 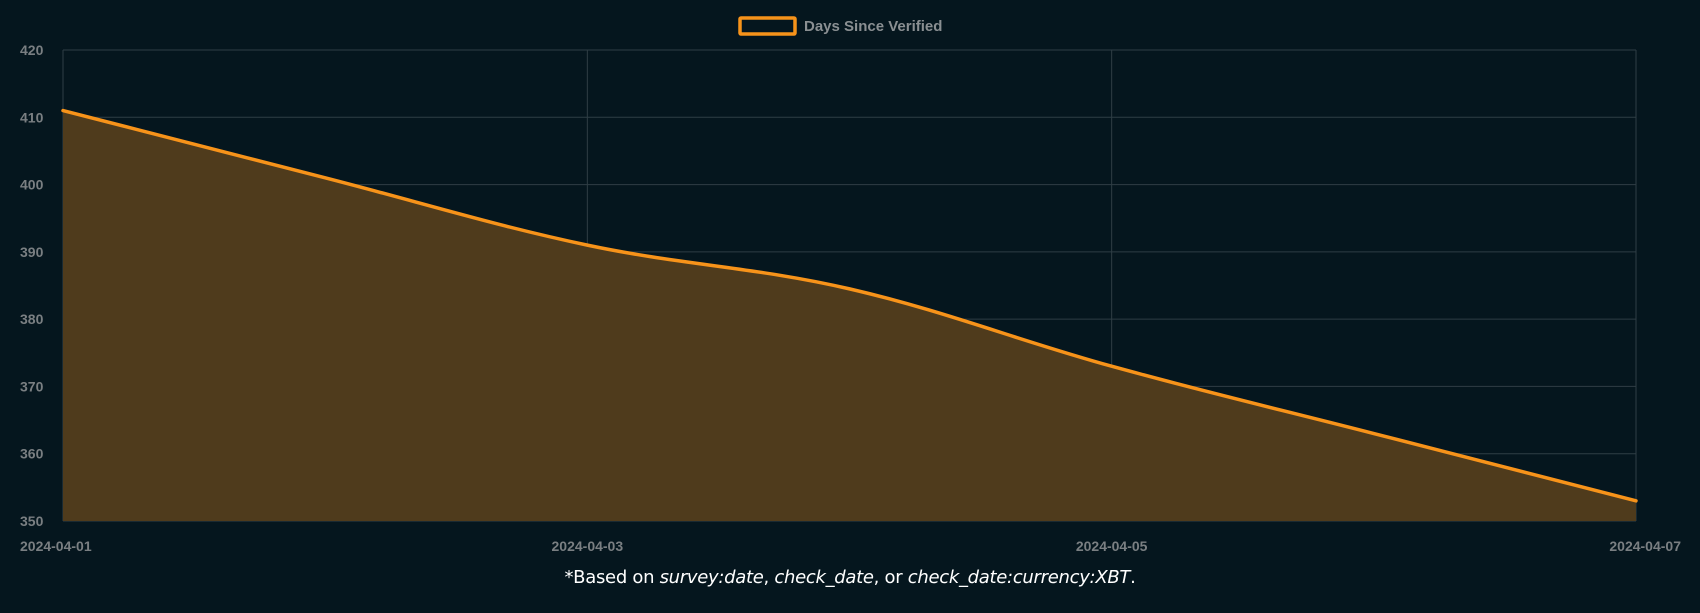 What do you see at coordinates (32, 252) in the screenshot?
I see `y-tick-label: 390` at bounding box center [32, 252].